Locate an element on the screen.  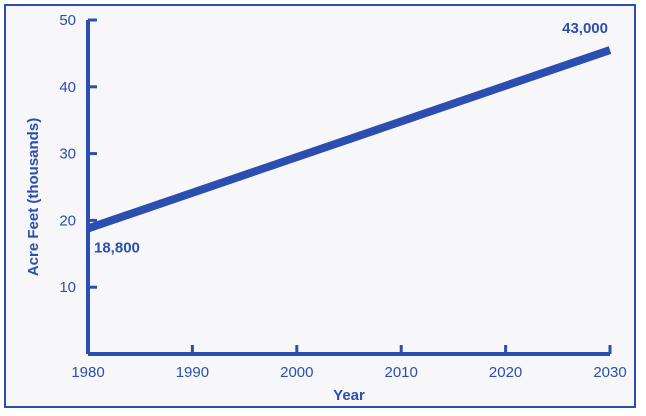
data-label: 18,800 is located at coordinates (117, 247).